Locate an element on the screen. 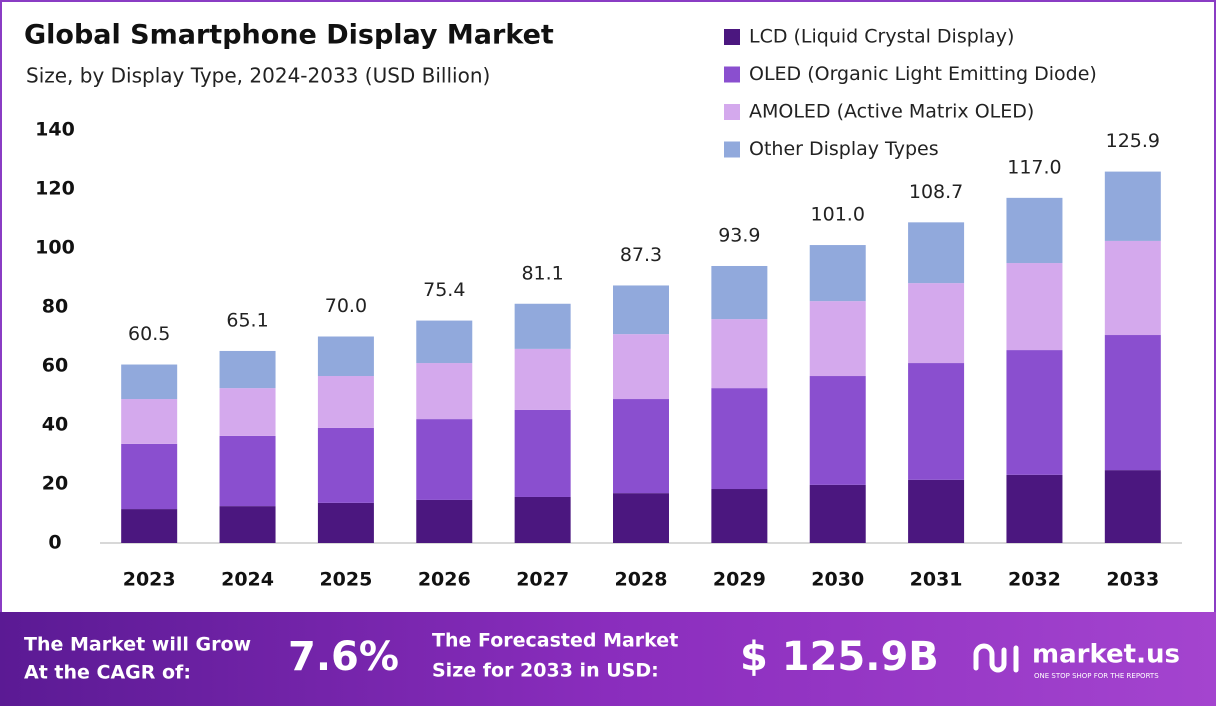 This screenshot has width=1216, height=706. x-tick-label: 2024 is located at coordinates (247, 580).